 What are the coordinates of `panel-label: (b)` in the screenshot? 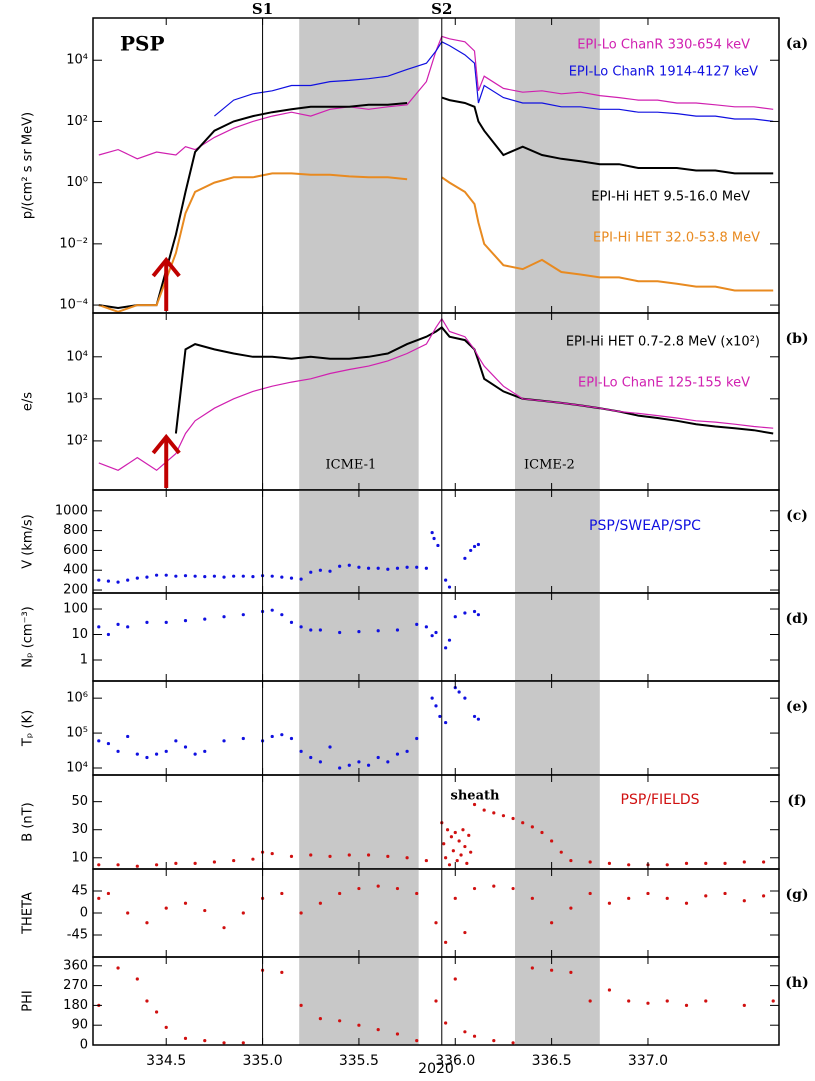 It's located at (796, 339).